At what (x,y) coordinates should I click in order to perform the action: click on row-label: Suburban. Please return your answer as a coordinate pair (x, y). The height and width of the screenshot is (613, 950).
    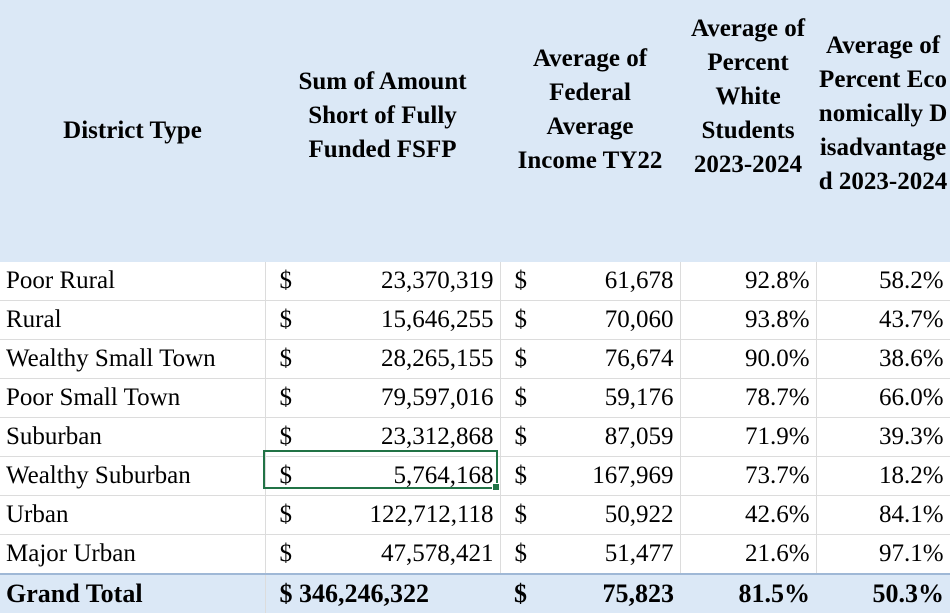
    Looking at the image, I should click on (133, 437).